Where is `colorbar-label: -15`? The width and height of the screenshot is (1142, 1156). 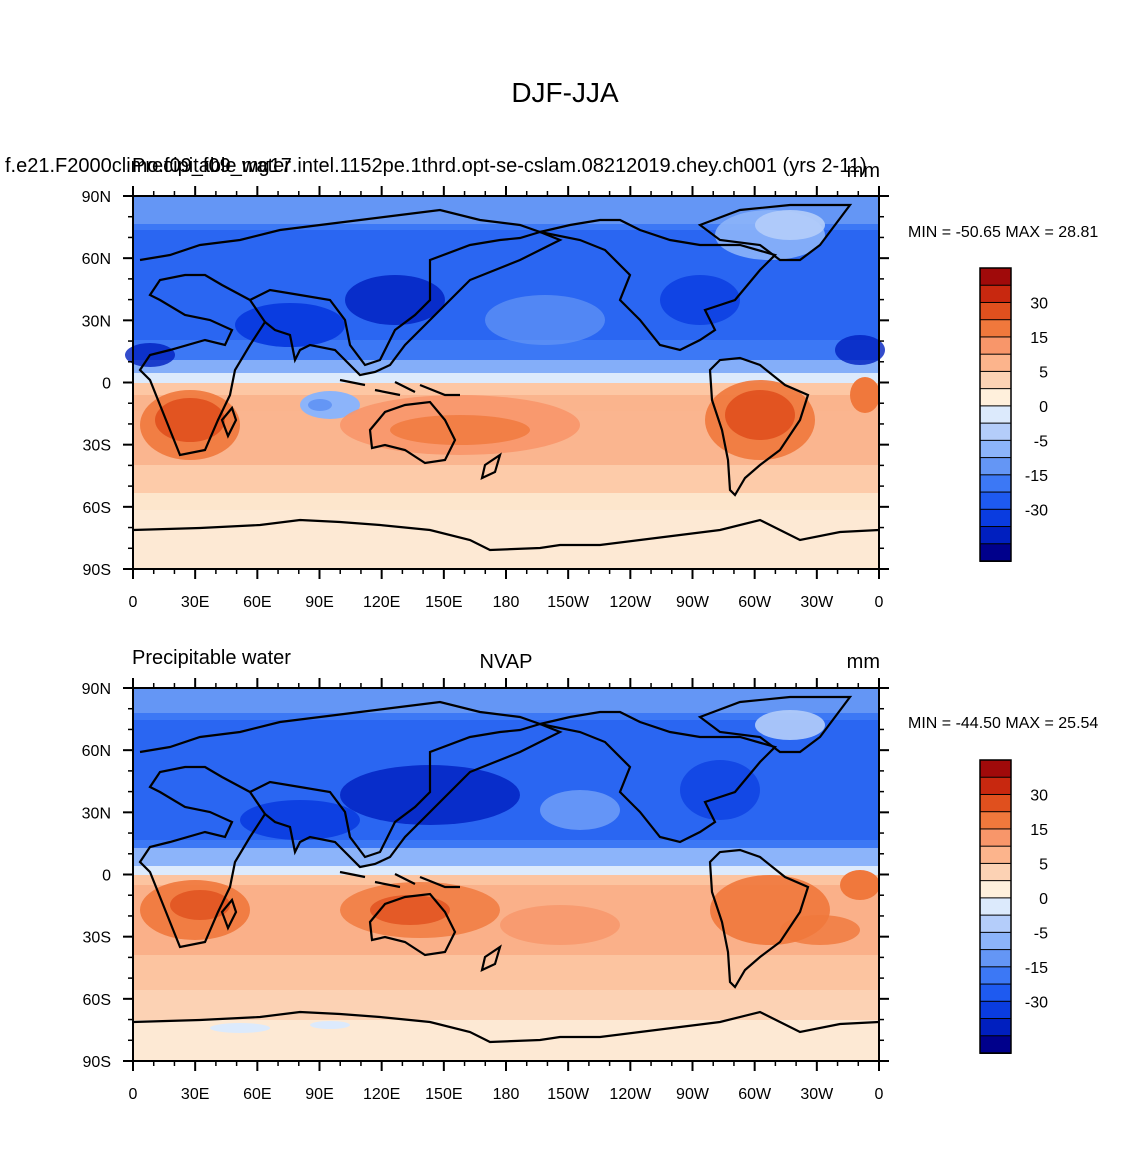
colorbar-label: -15 is located at coordinates (1036, 968).